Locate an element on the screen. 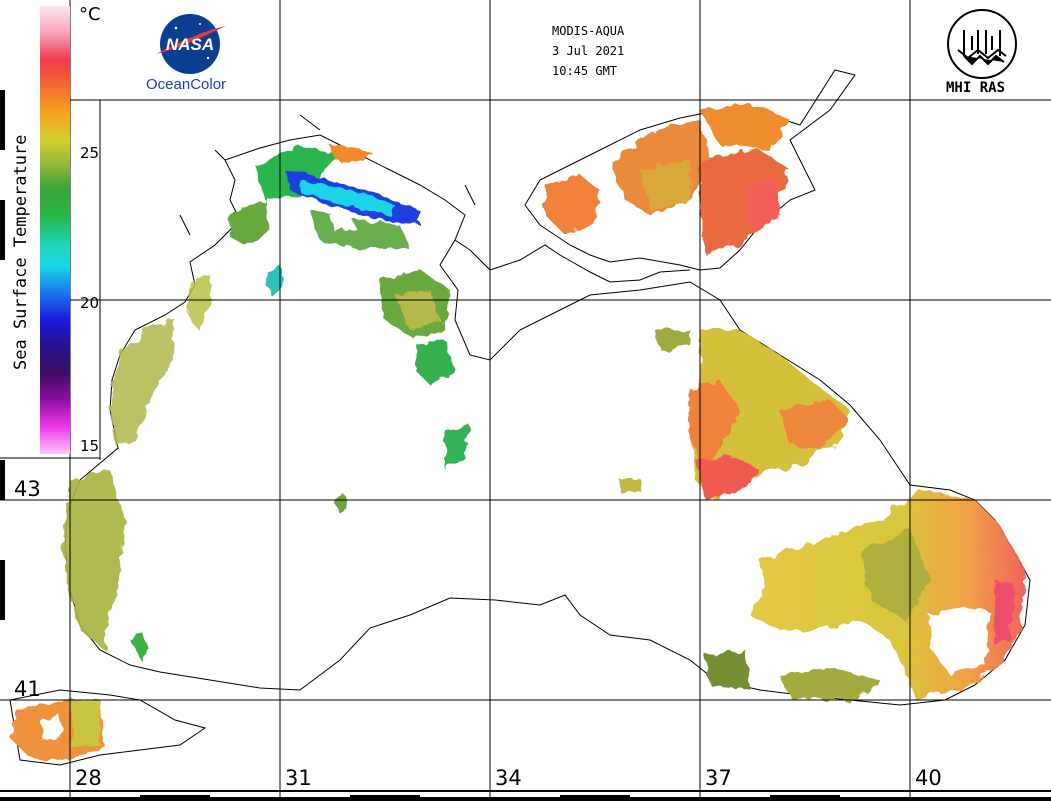 Image resolution: width=1051 pixels, height=801 pixels. nasa-logo-icon: NASA is located at coordinates (191, 44).